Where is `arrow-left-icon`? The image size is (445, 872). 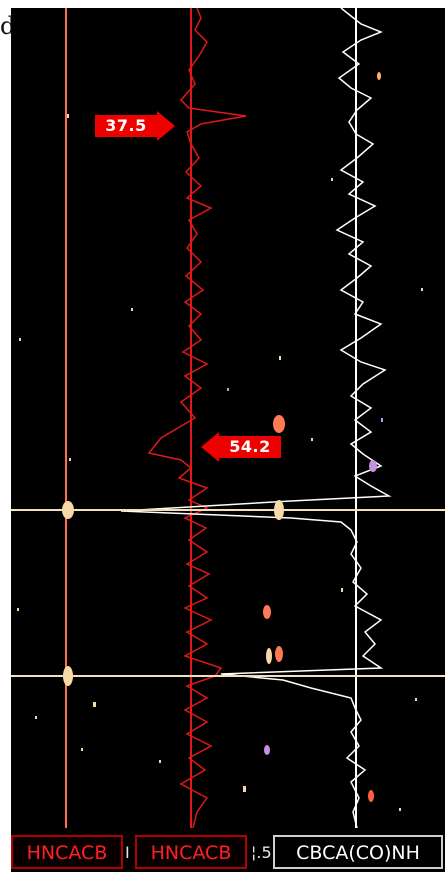 arrow-left-icon is located at coordinates (210, 447).